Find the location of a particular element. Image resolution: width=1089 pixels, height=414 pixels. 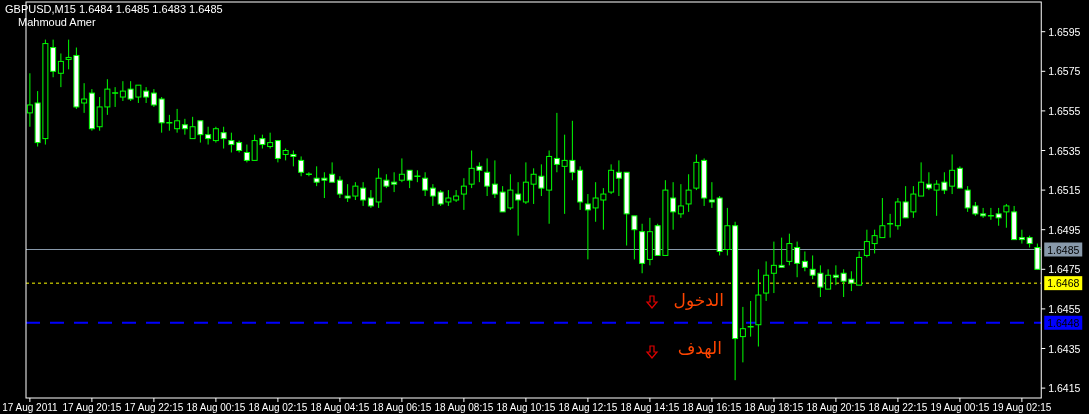

annotation: الهدف is located at coordinates (699, 348).